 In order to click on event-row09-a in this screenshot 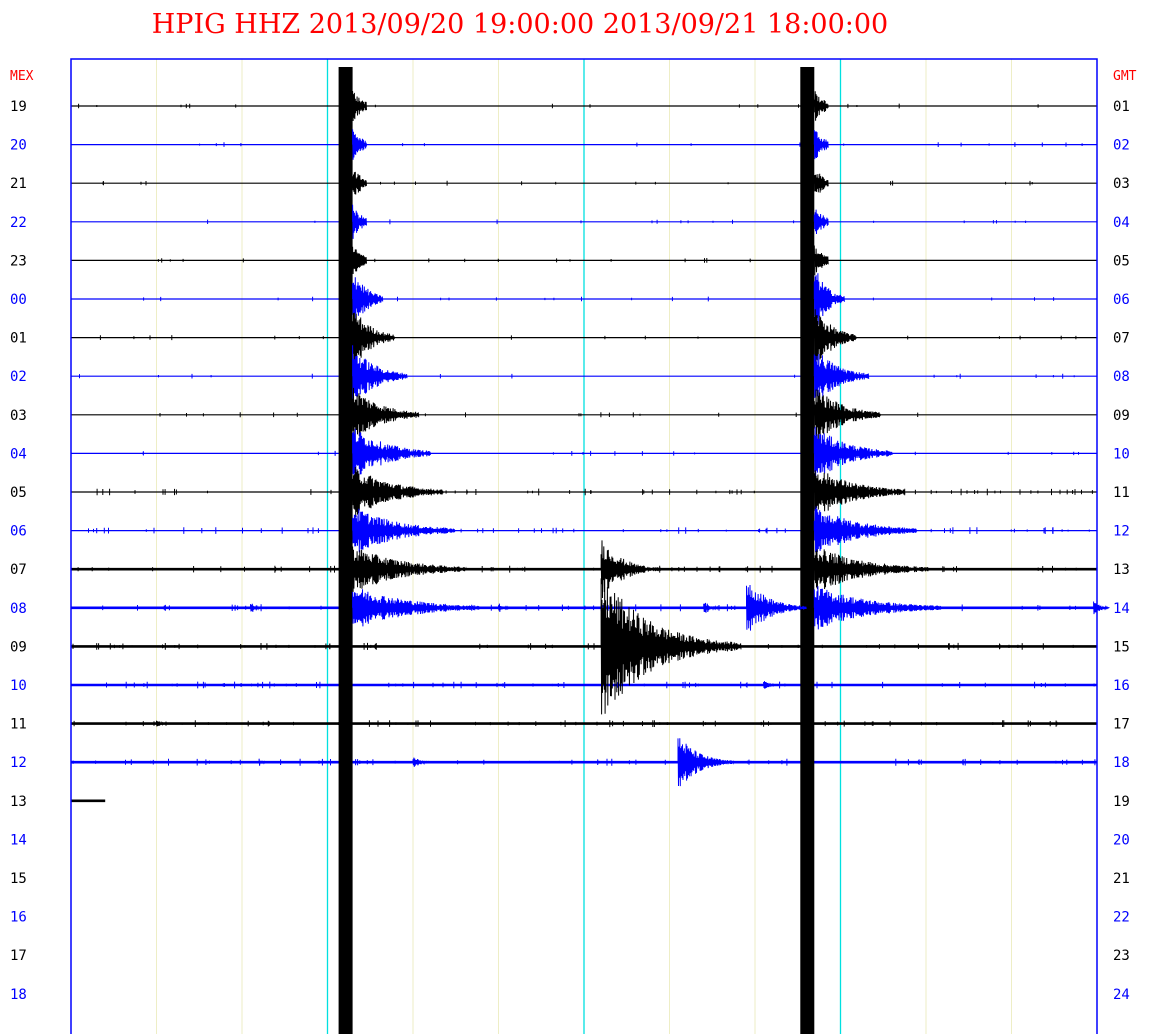, I will do `click(671, 646)`.